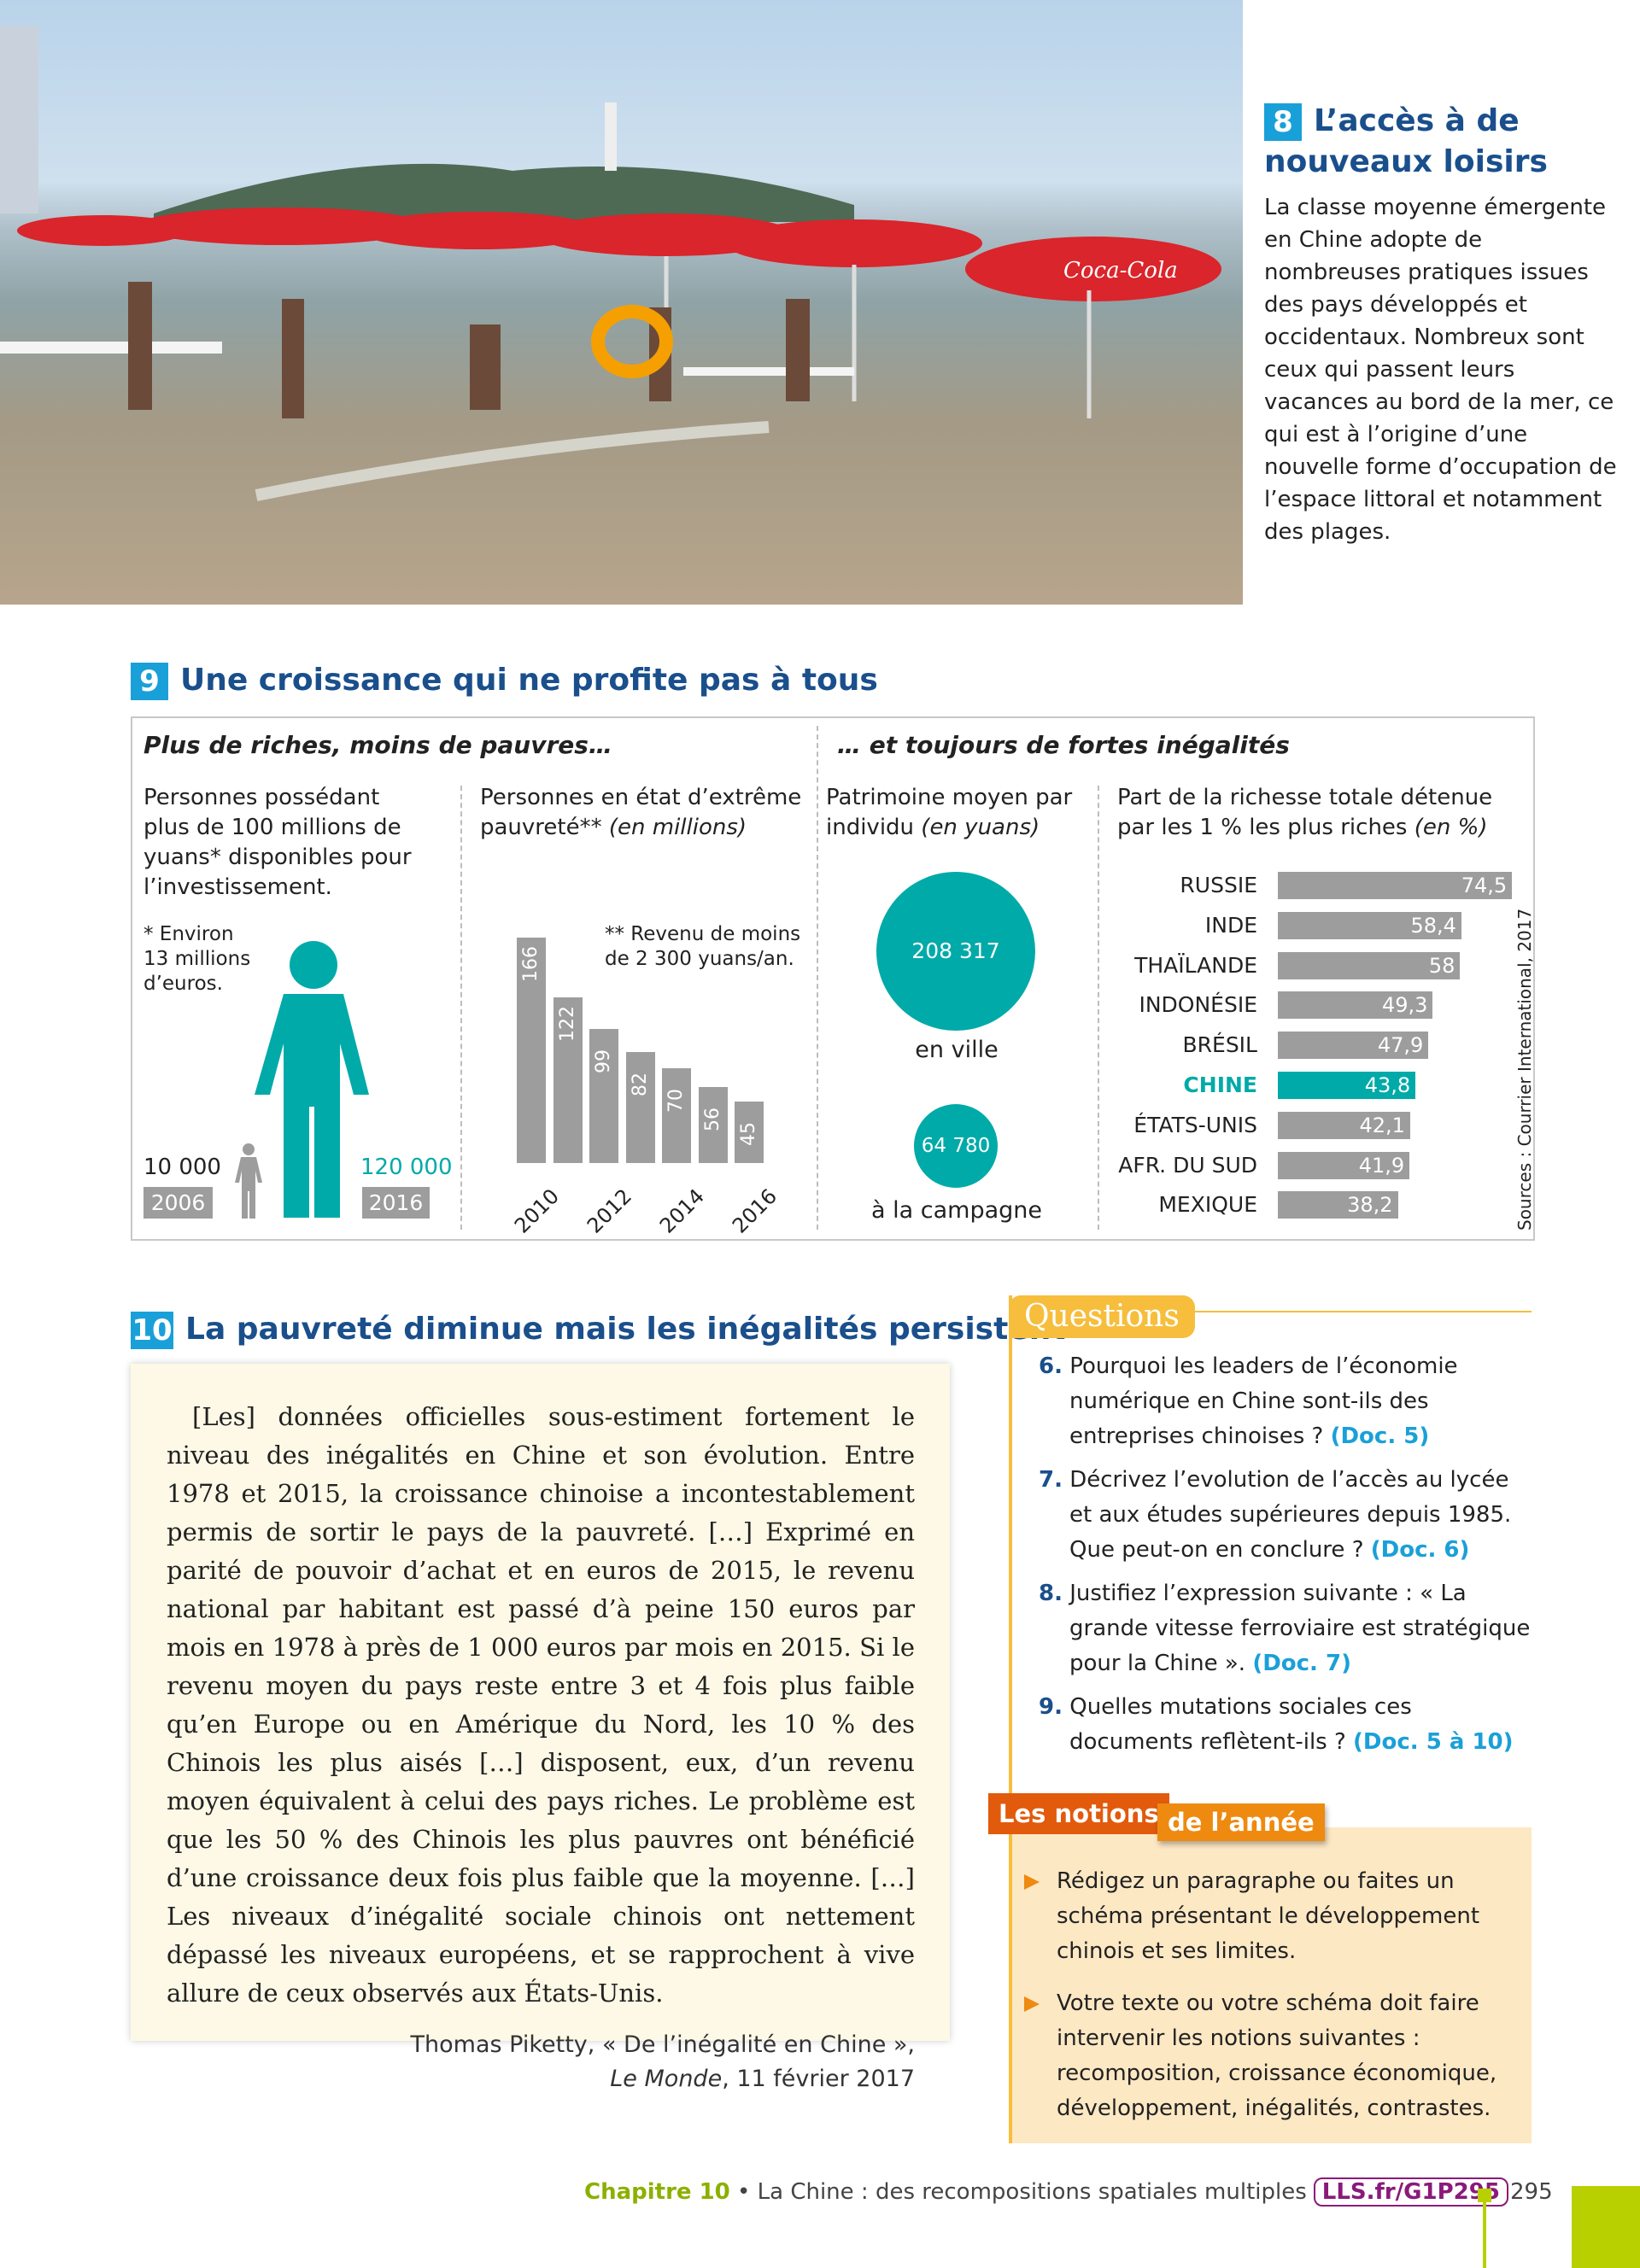  Describe the element at coordinates (1410, 2192) in the screenshot. I see `resource-link: LLS.fr/G1P295` at that location.